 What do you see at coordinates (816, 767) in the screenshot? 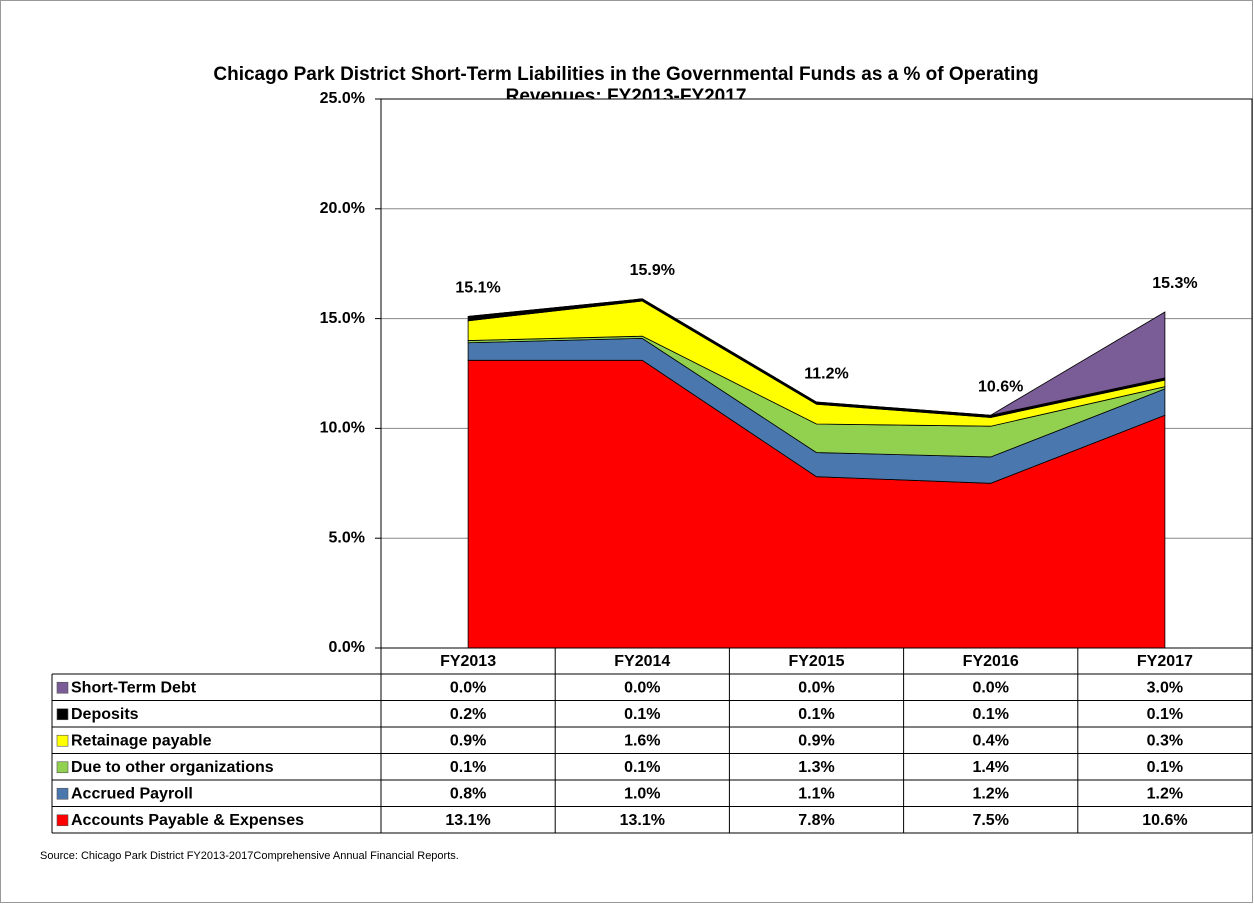
I see `table-value: 1.3%` at bounding box center [816, 767].